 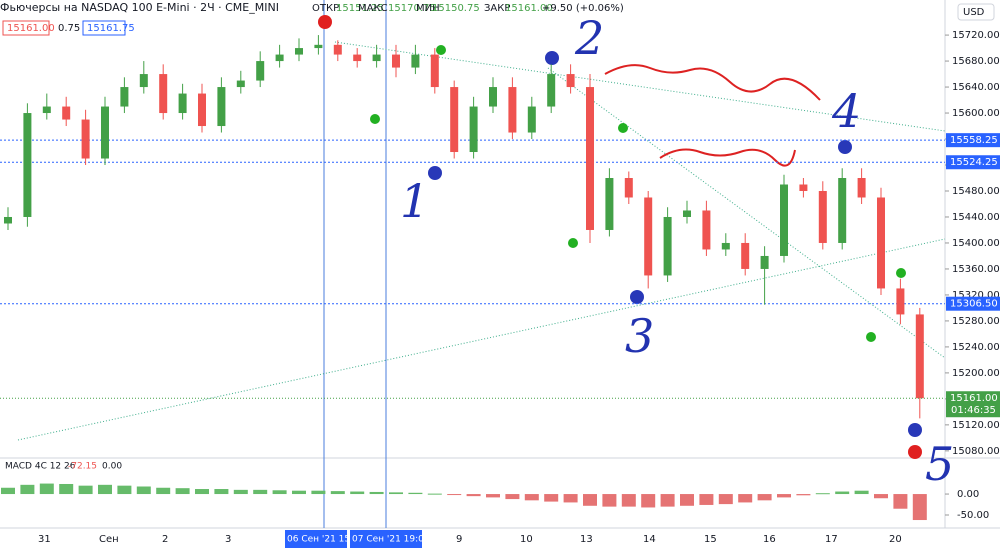 What do you see at coordinates (976, 87) in the screenshot?
I see `y-tick-label: 15640.00` at bounding box center [976, 87].